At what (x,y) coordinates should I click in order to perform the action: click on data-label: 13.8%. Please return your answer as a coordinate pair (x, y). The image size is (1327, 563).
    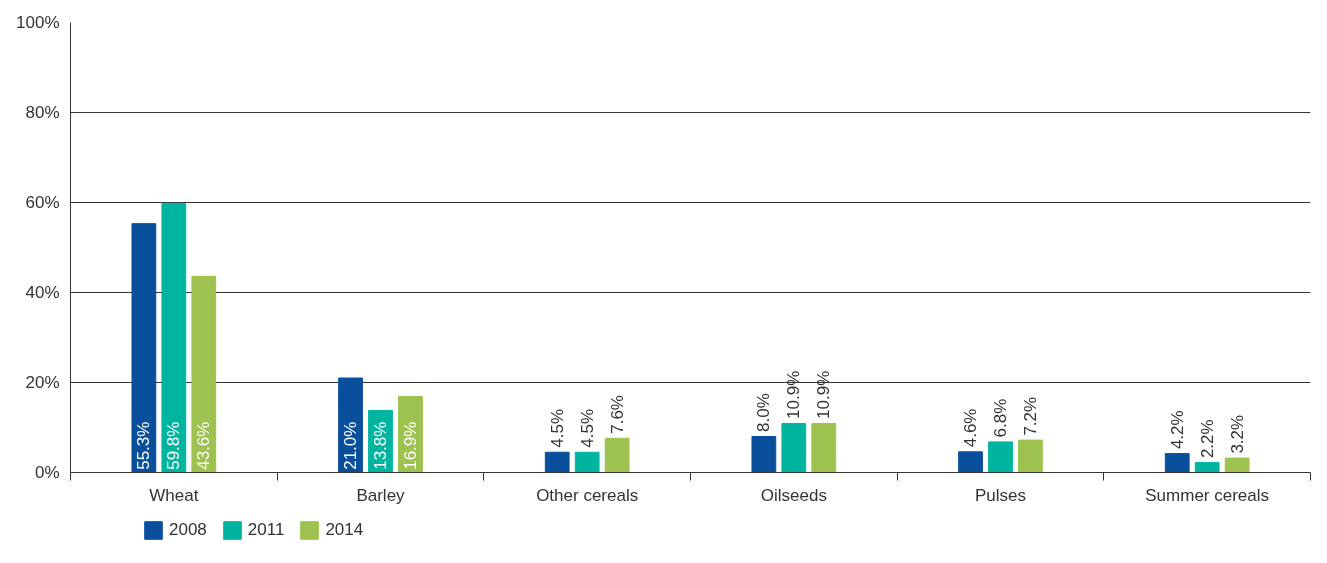
    Looking at the image, I should click on (380, 445).